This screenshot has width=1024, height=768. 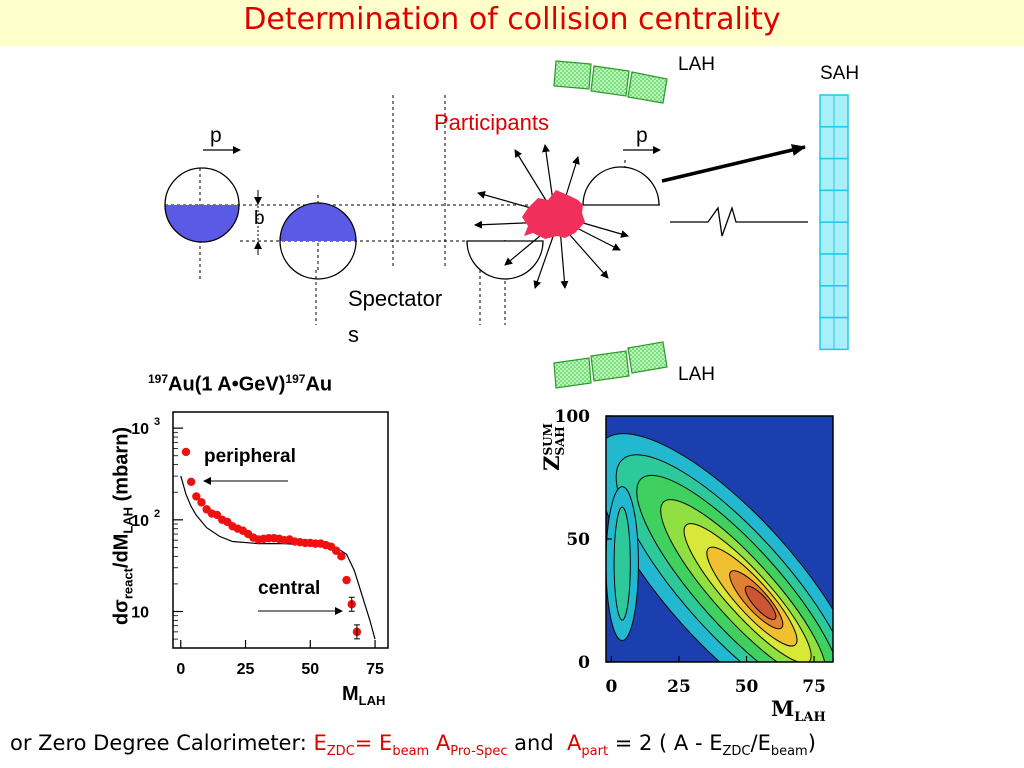 I want to click on chart-right: 0 25 50 75 0 50 100, so click(x=694, y=552).